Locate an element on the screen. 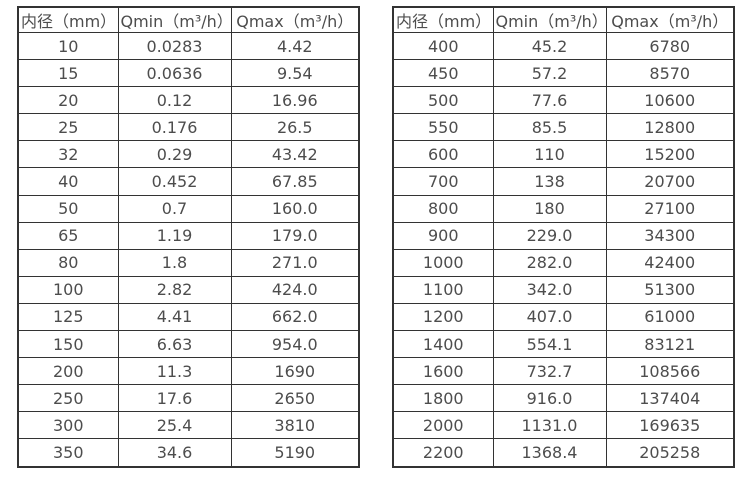 This screenshot has width=750, height=483. table-cell: 3810 is located at coordinates (295, 425).